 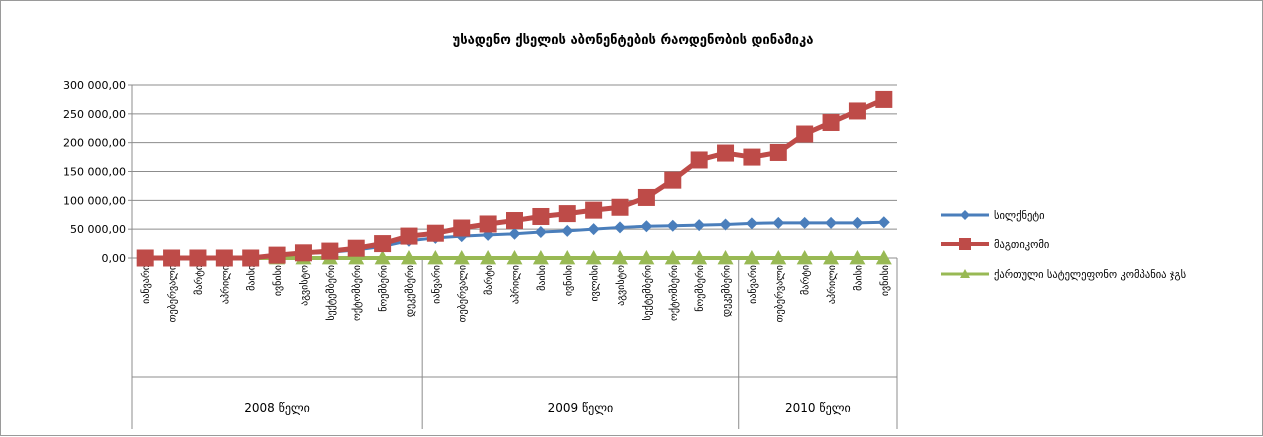 What do you see at coordinates (818, 408) in the screenshot?
I see `year-group-label: 2010 წელი` at bounding box center [818, 408].